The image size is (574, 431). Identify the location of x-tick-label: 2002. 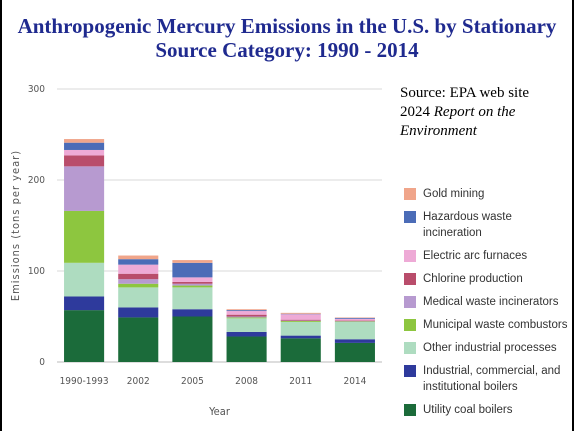
(138, 381).